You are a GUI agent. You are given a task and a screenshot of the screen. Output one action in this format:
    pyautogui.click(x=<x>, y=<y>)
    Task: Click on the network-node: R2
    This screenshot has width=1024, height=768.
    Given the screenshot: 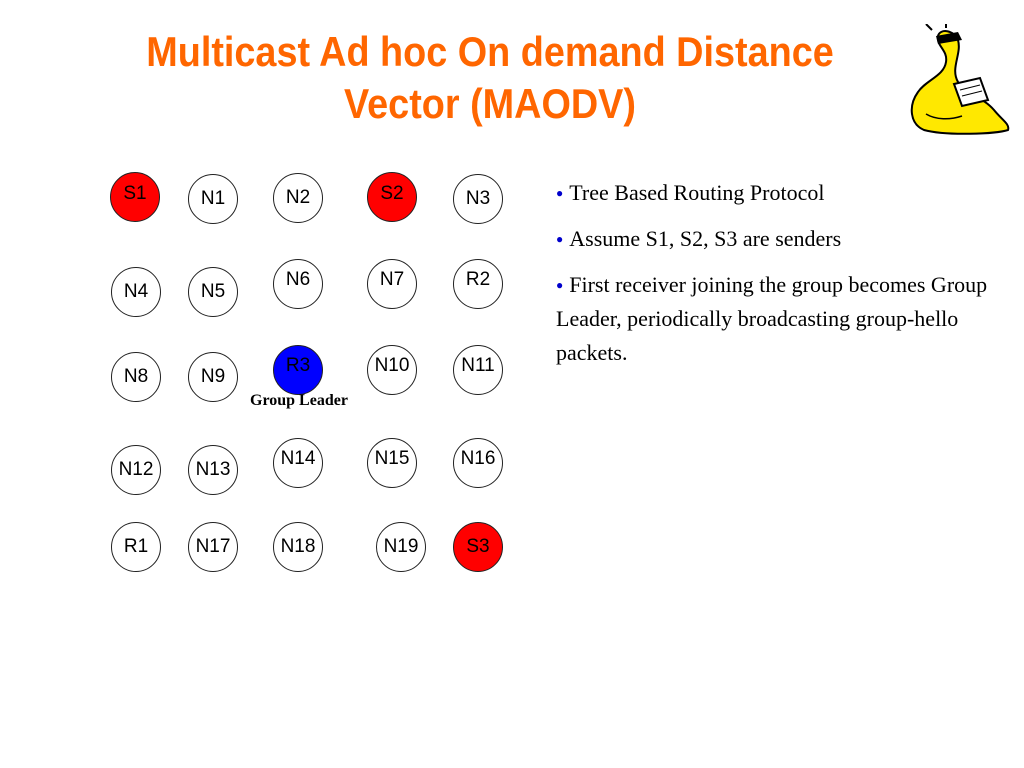 What is the action you would take?
    pyautogui.click(x=478, y=284)
    